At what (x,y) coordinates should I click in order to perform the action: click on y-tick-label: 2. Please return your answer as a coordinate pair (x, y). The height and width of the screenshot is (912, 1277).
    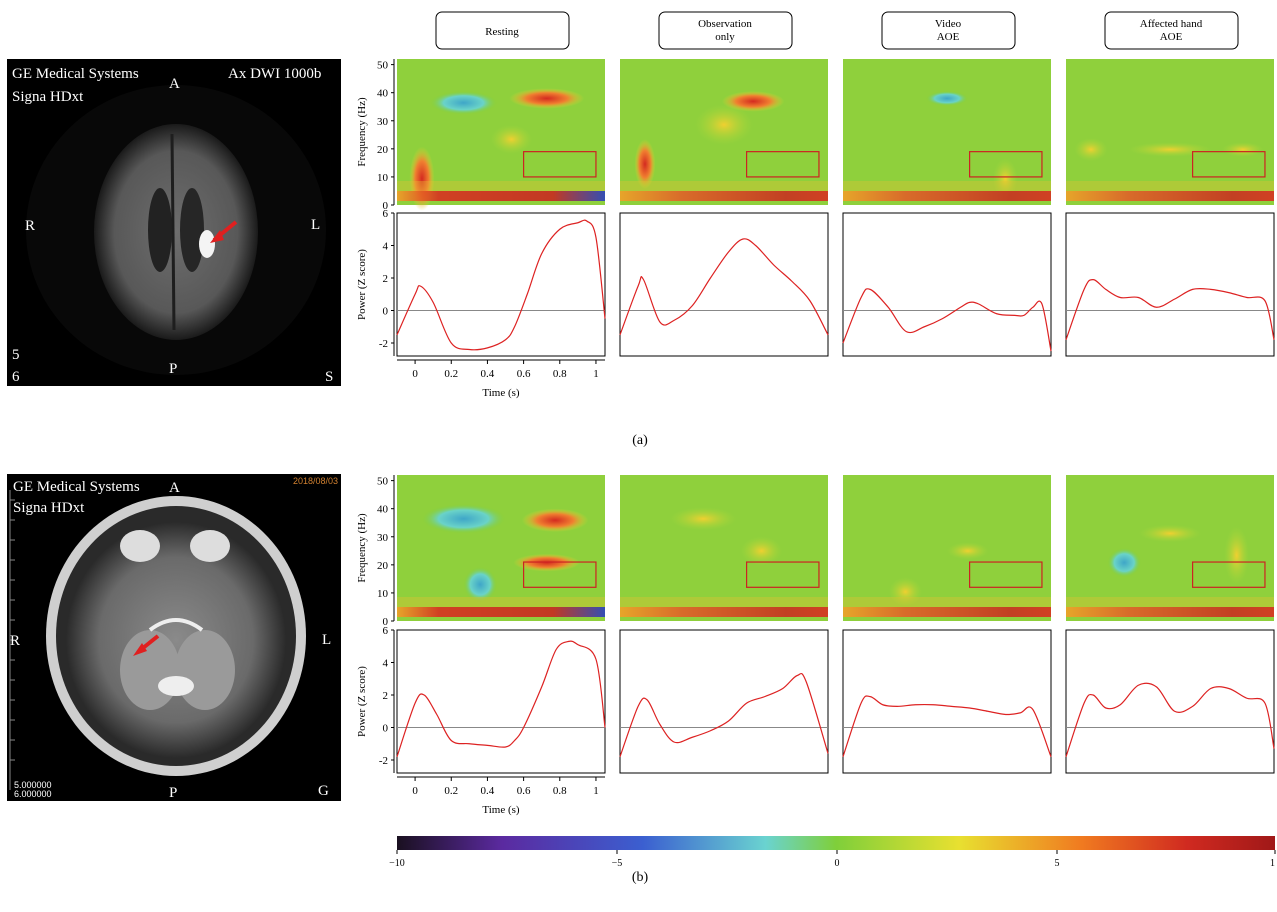
    Looking at the image, I should click on (386, 696).